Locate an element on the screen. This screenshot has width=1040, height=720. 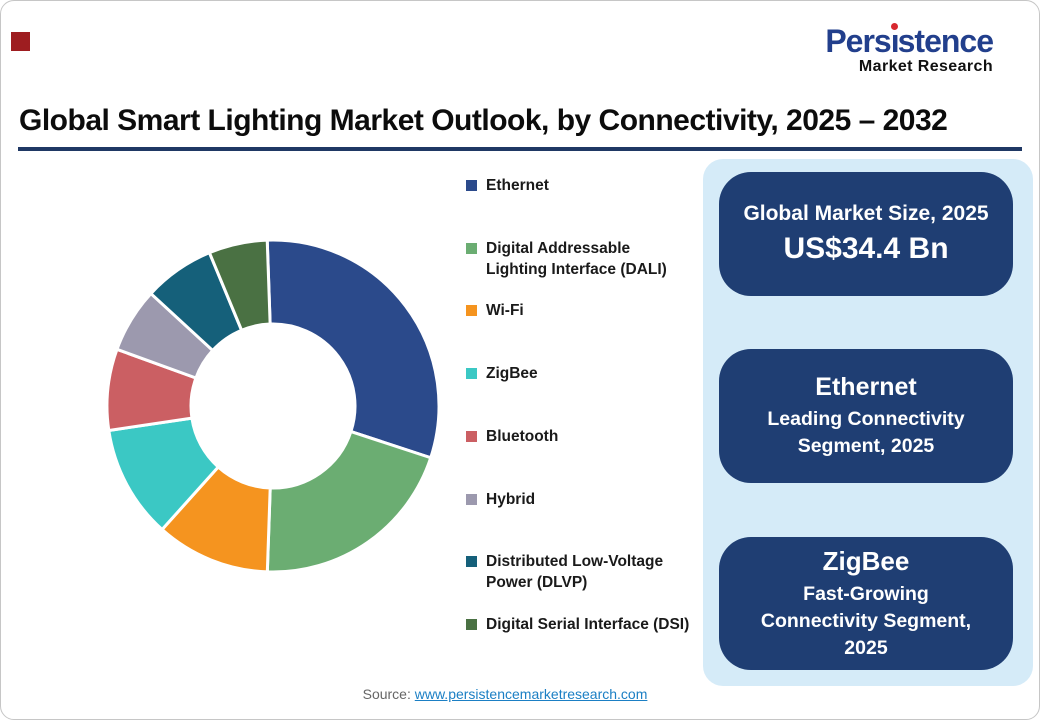
company-logo: Persıstence Market Research is located at coordinates (909, 49).